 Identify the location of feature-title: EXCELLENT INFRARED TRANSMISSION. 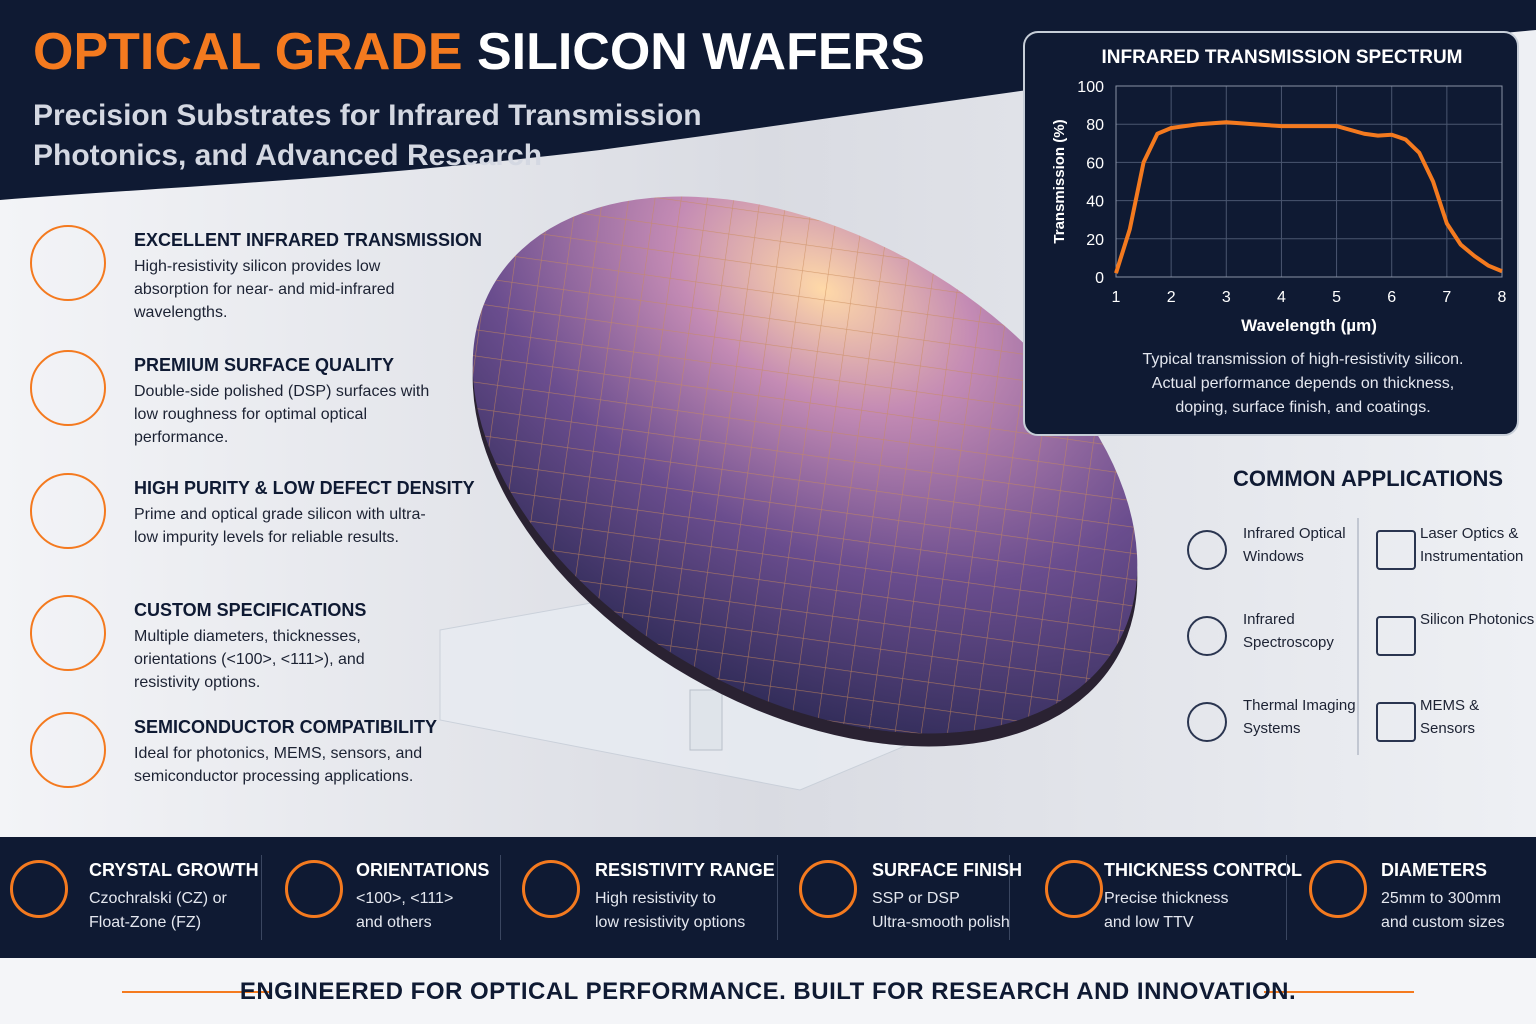
(308, 240).